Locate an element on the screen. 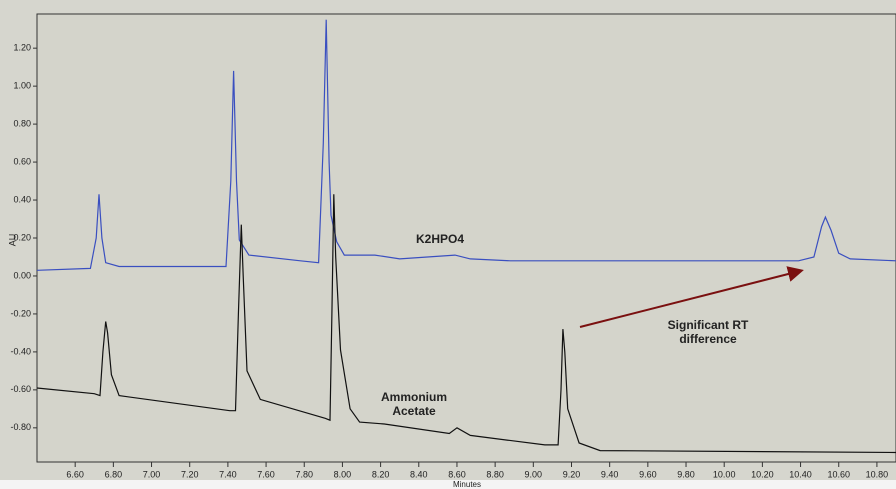  y-tick-label: 0.40 is located at coordinates (22, 199).